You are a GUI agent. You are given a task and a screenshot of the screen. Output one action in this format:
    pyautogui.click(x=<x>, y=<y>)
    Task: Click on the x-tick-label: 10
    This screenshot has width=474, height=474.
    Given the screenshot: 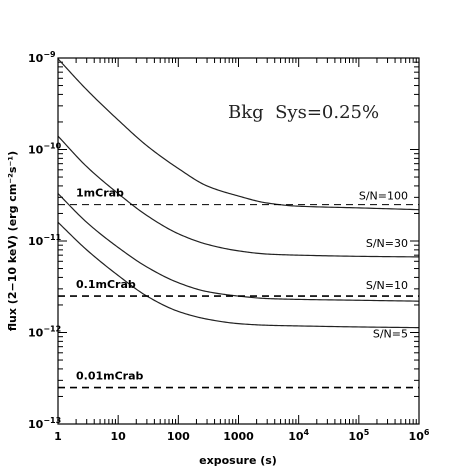 What is the action you would take?
    pyautogui.click(x=119, y=436)
    